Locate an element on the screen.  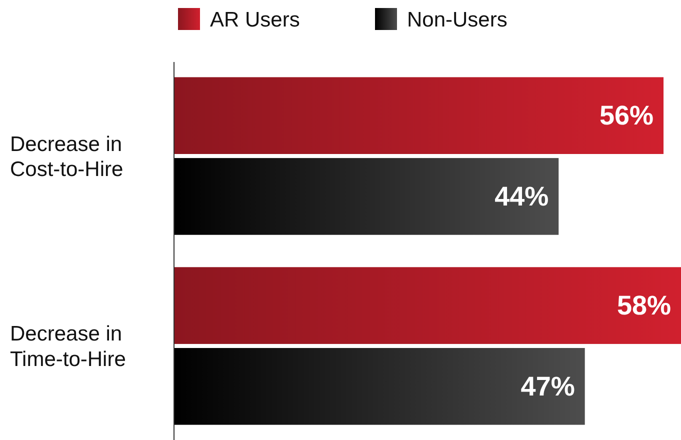
data-label: 47% is located at coordinates (547, 386).